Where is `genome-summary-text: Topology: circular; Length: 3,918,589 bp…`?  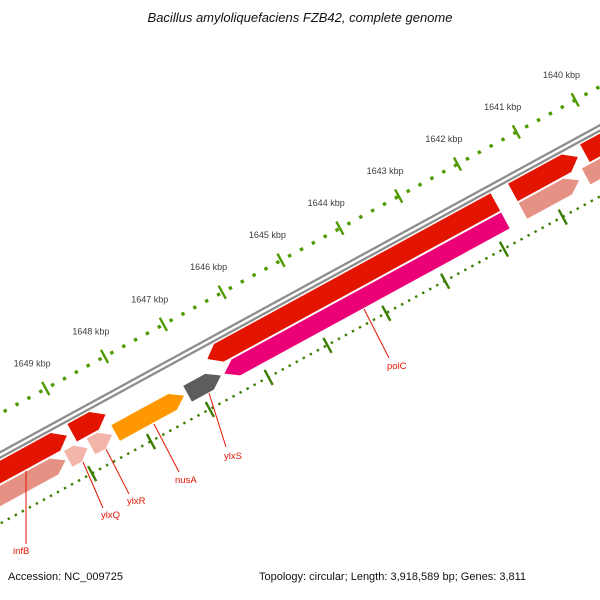 genome-summary-text: Topology: circular; Length: 3,918,589 bp… is located at coordinates (393, 577).